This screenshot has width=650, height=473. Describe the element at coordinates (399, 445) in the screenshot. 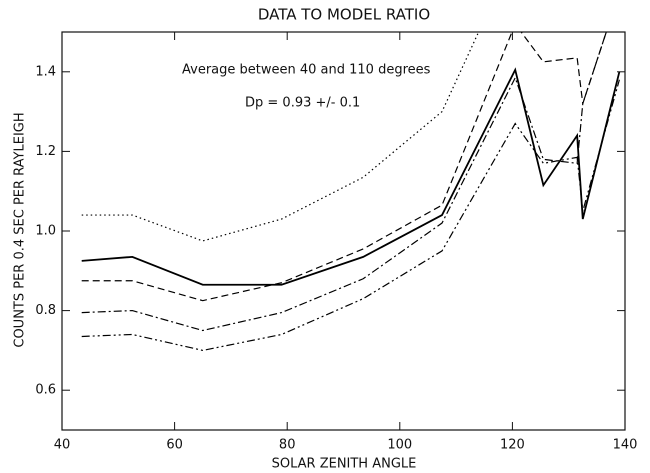

I see `x-tick-label: 100` at that location.